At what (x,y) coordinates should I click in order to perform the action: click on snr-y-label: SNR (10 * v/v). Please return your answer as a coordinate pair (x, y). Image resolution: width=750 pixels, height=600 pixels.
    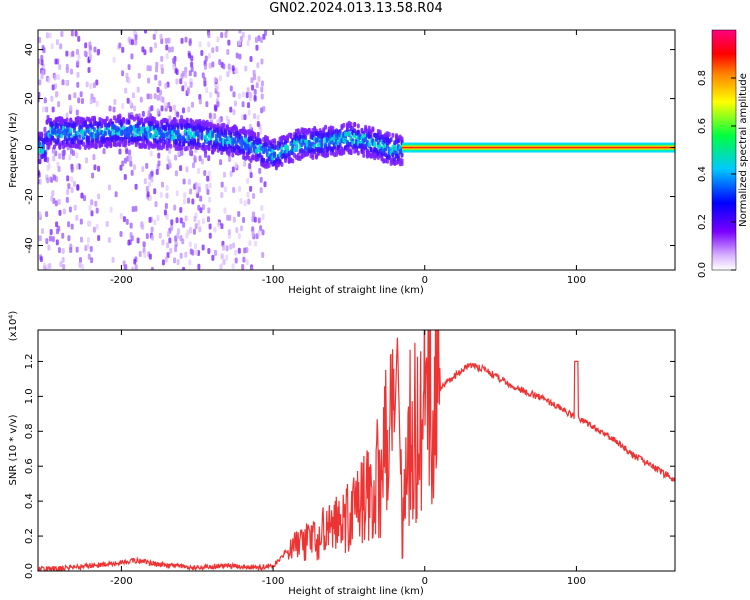
    Looking at the image, I should click on (13, 449).